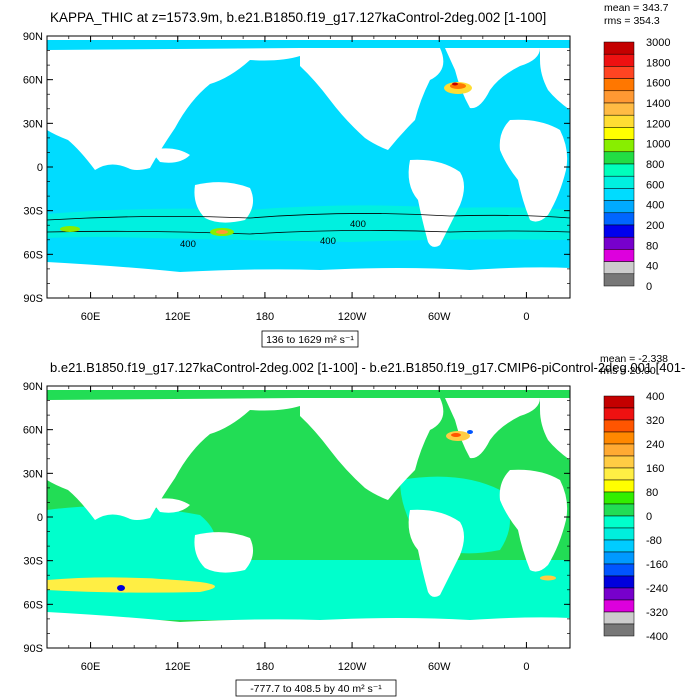 The image size is (700, 700). I want to click on panel-1-south-america, so click(436, 203).